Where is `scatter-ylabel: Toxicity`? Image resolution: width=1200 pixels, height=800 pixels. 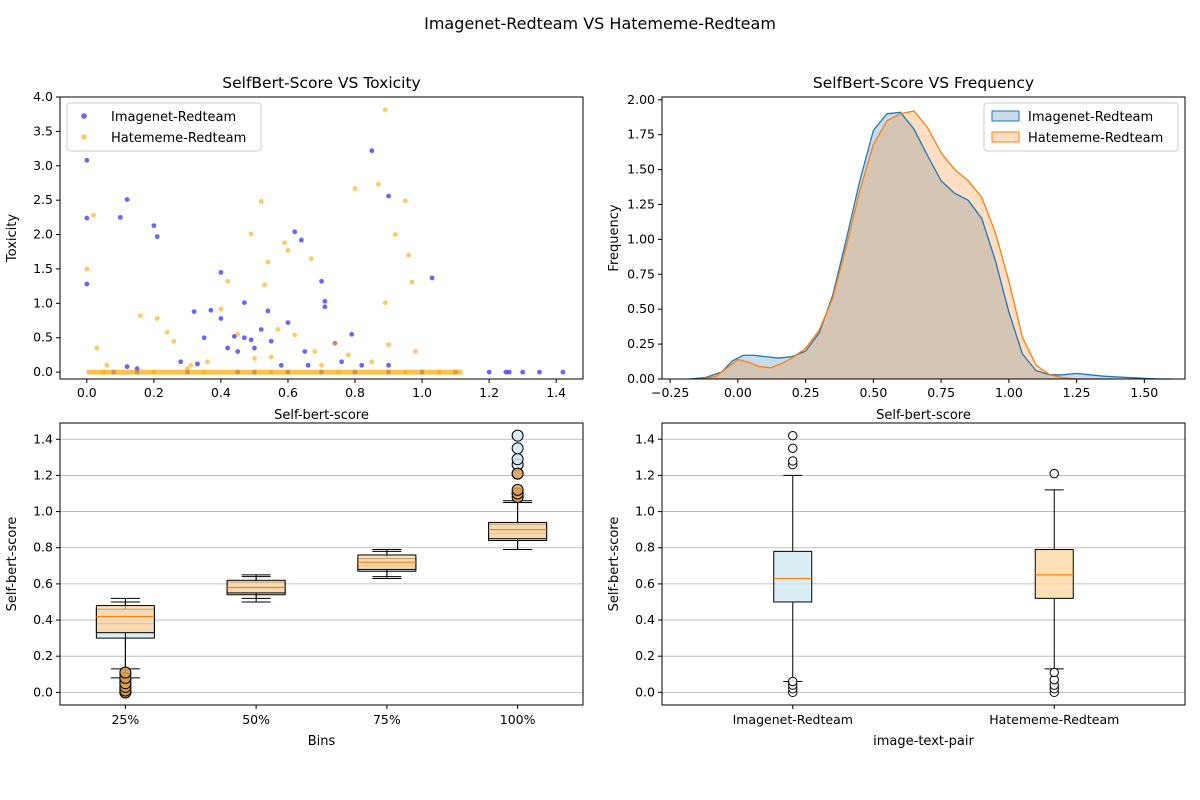
scatter-ylabel: Toxicity is located at coordinates (12, 238).